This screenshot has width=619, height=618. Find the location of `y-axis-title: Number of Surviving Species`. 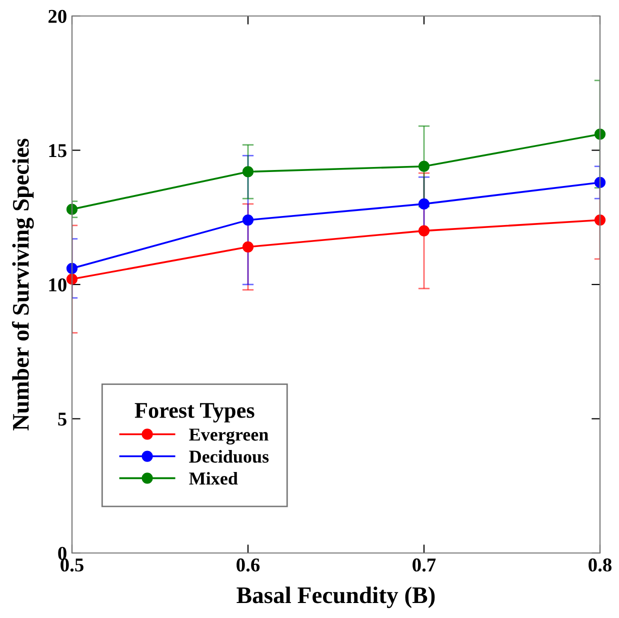

y-axis-title: Number of Surviving Species is located at coordinates (23, 284).